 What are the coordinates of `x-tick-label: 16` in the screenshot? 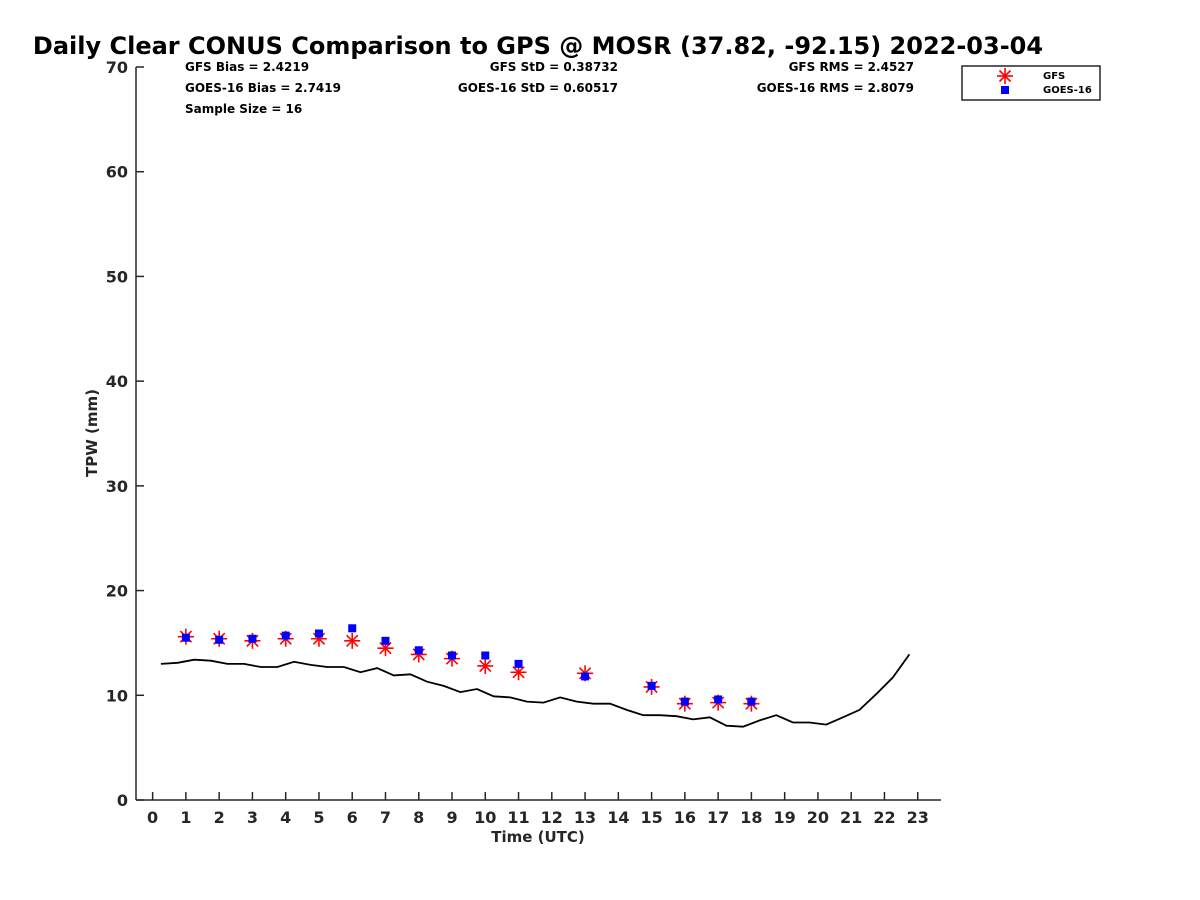 It's located at (685, 817).